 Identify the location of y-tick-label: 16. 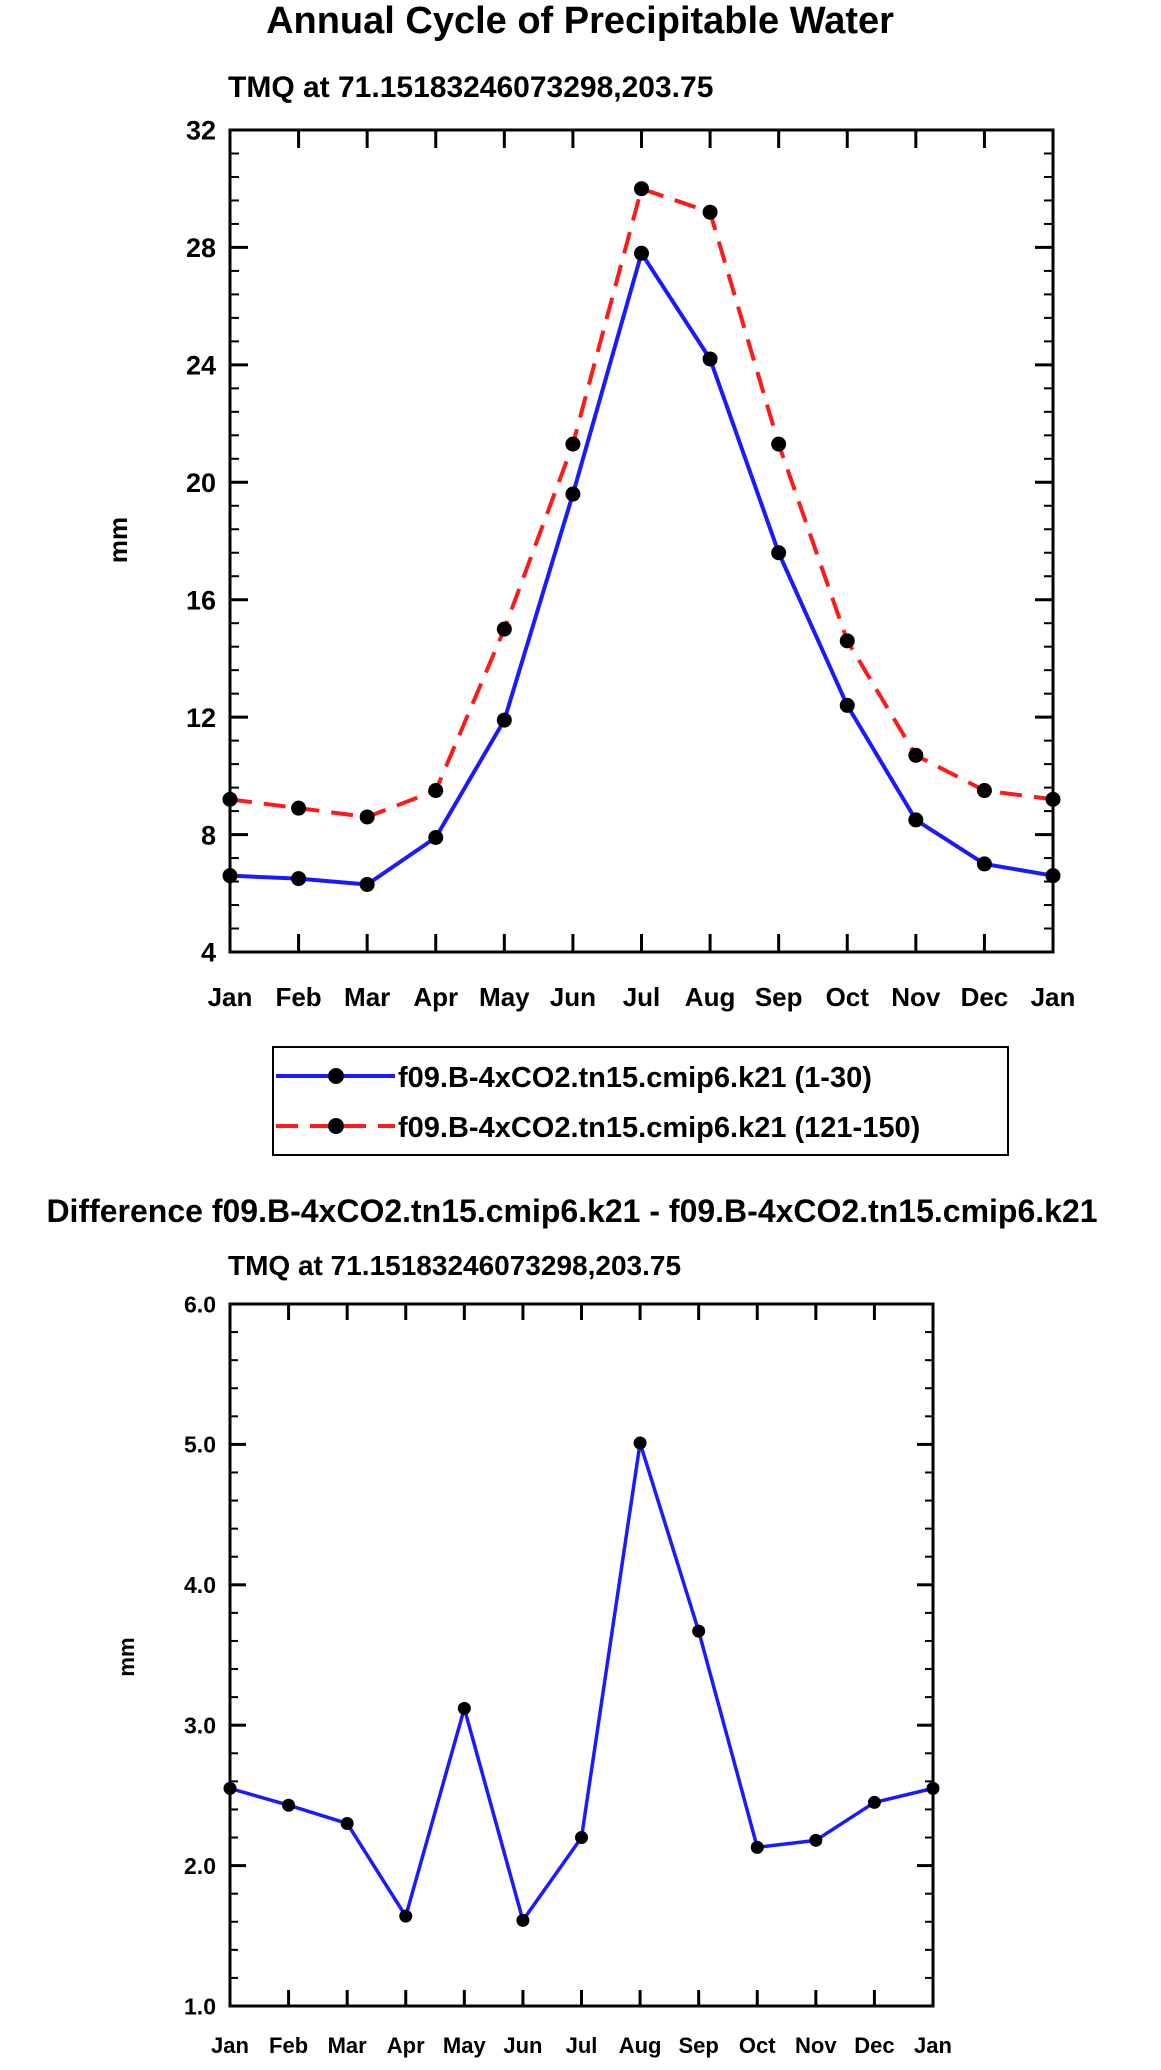
(201, 600).